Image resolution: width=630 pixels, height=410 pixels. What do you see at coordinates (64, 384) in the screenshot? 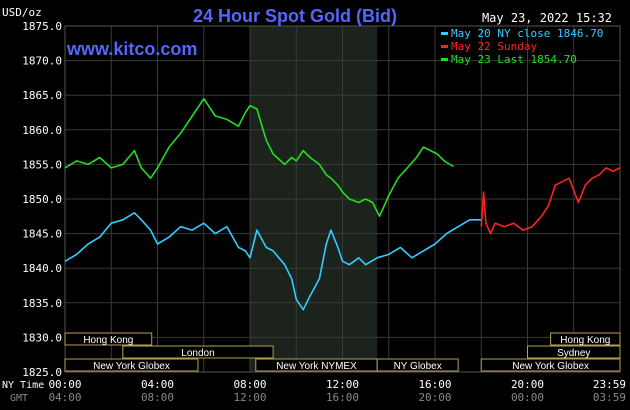
I see `x-tick-label-ny: 00:00` at bounding box center [64, 384].